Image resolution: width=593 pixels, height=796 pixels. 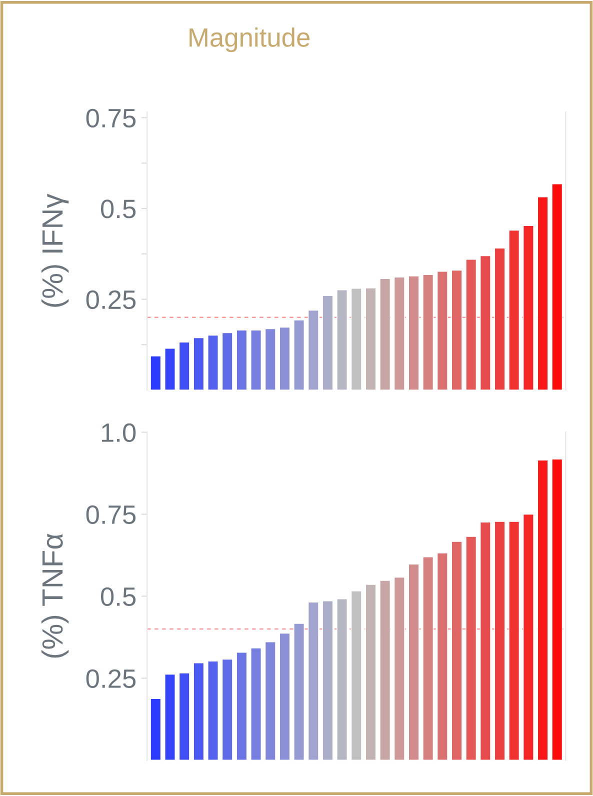 What do you see at coordinates (55, 596) in the screenshot?
I see `y-axis-title: (%) TNFα` at bounding box center [55, 596].